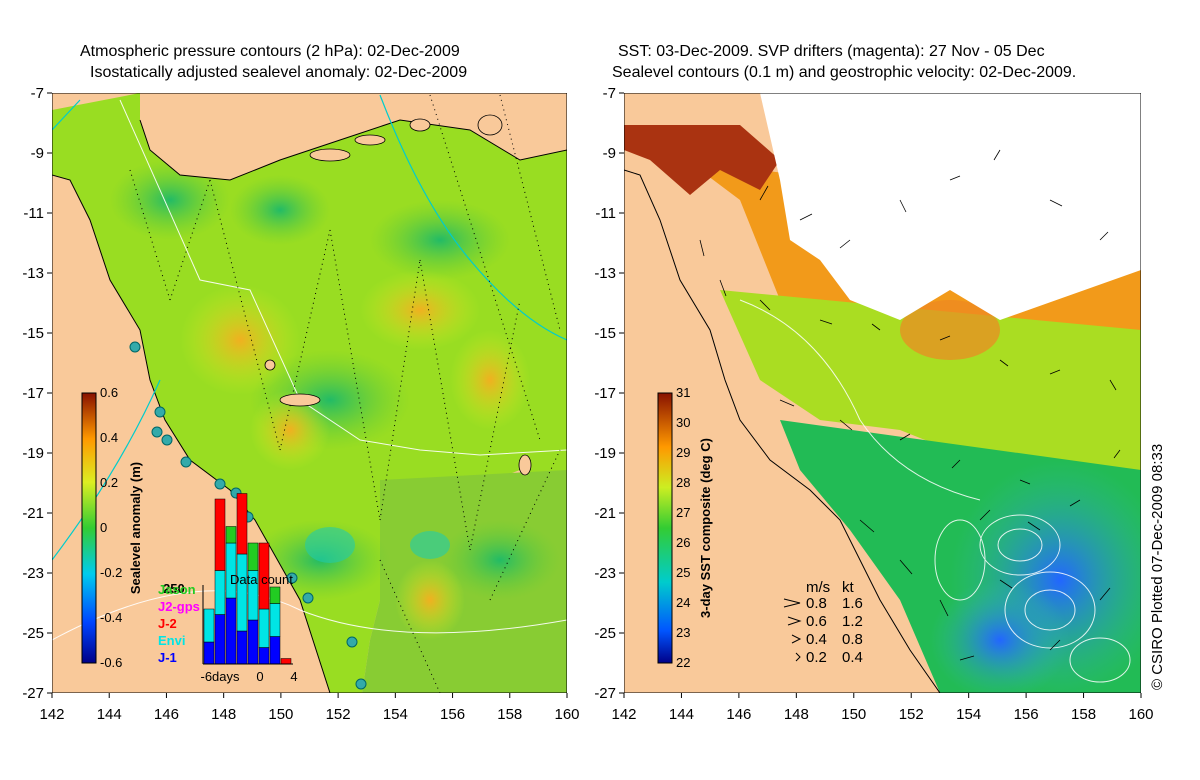  What do you see at coordinates (605, 273) in the screenshot?
I see `right-lat-label: -13` at bounding box center [605, 273].